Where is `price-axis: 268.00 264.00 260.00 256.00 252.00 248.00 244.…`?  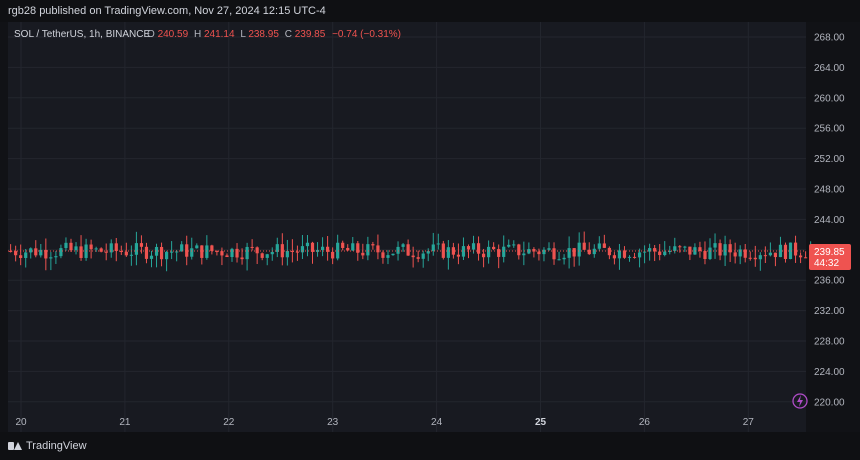
price-axis: 268.00 264.00 260.00 256.00 252.00 248.00 244.… is located at coordinates (829, 221).